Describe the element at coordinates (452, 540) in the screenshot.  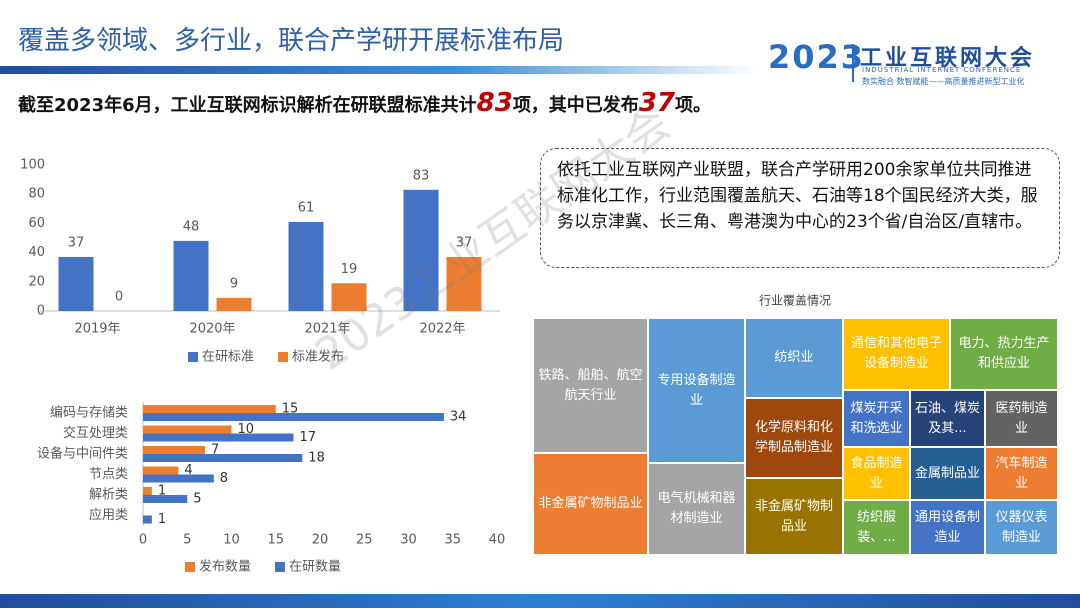
I see `x-tick-label: 35` at that location.